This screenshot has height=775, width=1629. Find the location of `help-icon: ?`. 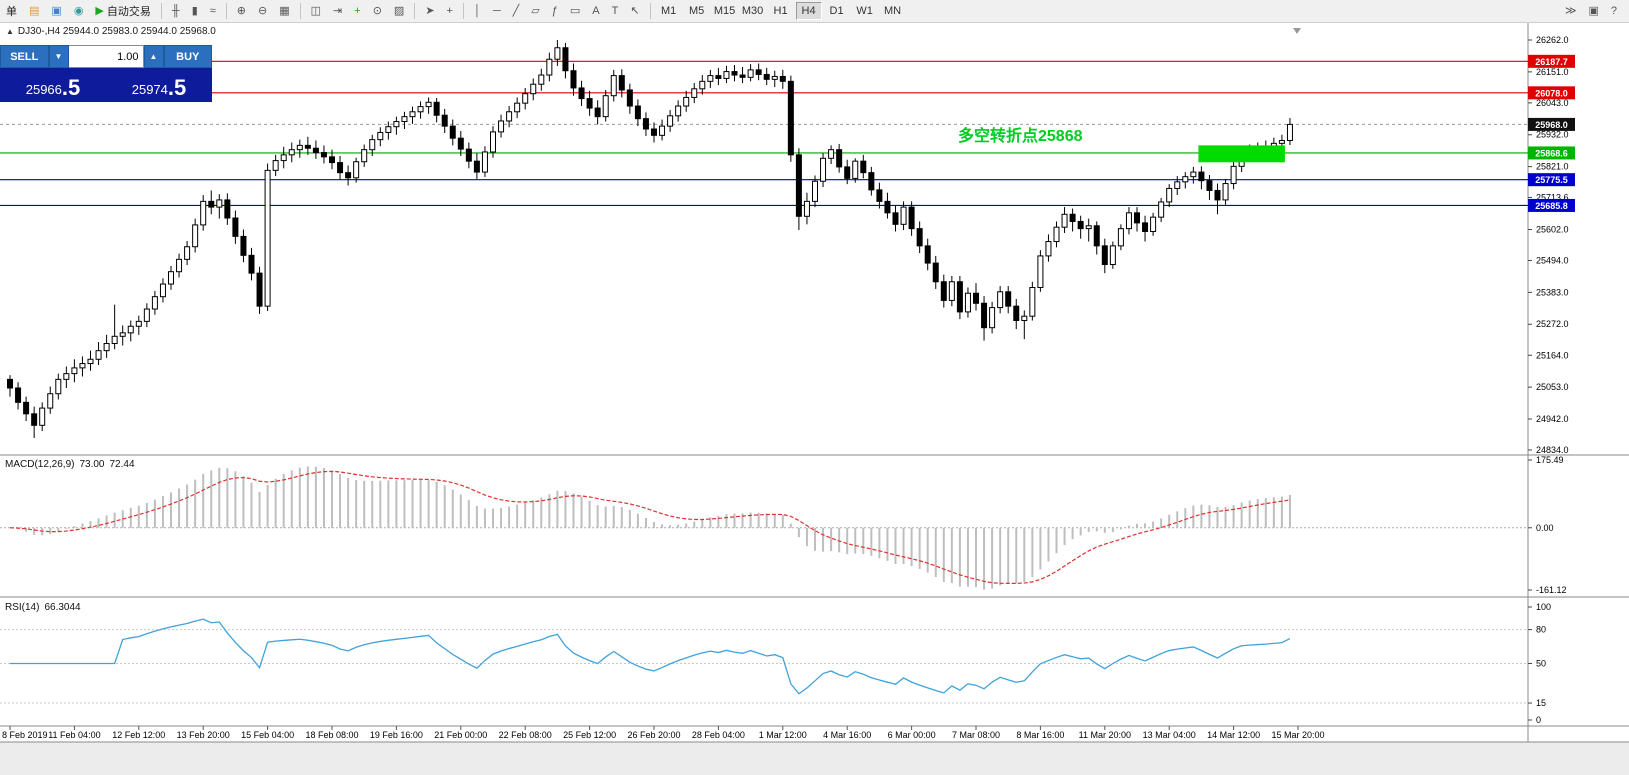

help-icon: ? is located at coordinates (1614, 11).